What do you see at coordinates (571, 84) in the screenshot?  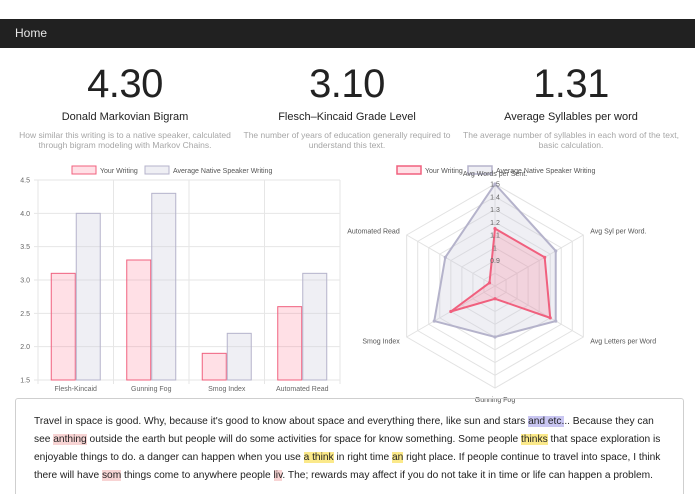 I see `metric-syllables-value: 1.31` at bounding box center [571, 84].